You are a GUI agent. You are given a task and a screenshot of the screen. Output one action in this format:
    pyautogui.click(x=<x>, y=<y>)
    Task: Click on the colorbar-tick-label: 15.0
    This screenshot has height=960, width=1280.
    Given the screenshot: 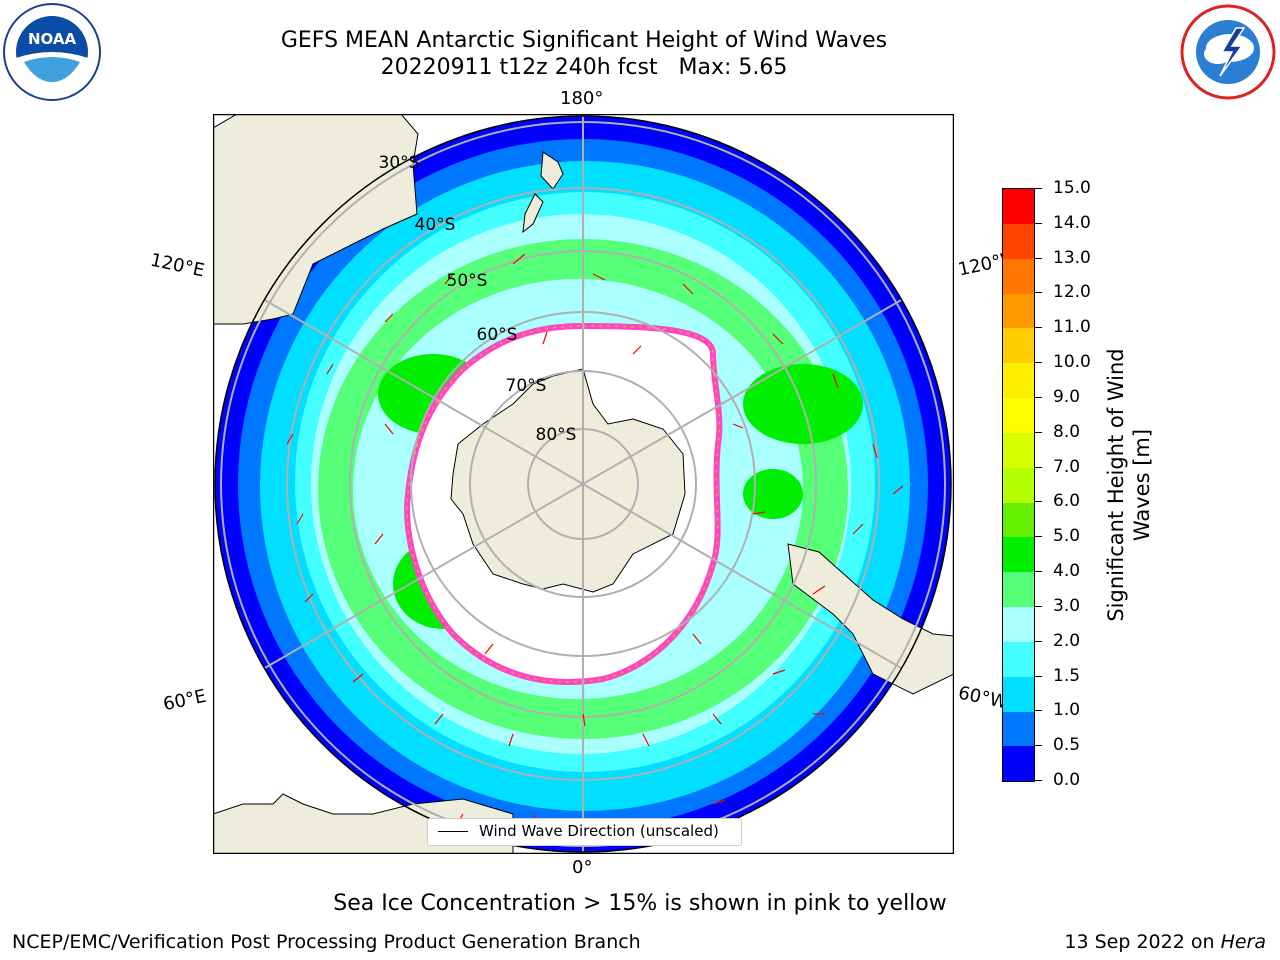 What is the action you would take?
    pyautogui.click(x=1072, y=188)
    